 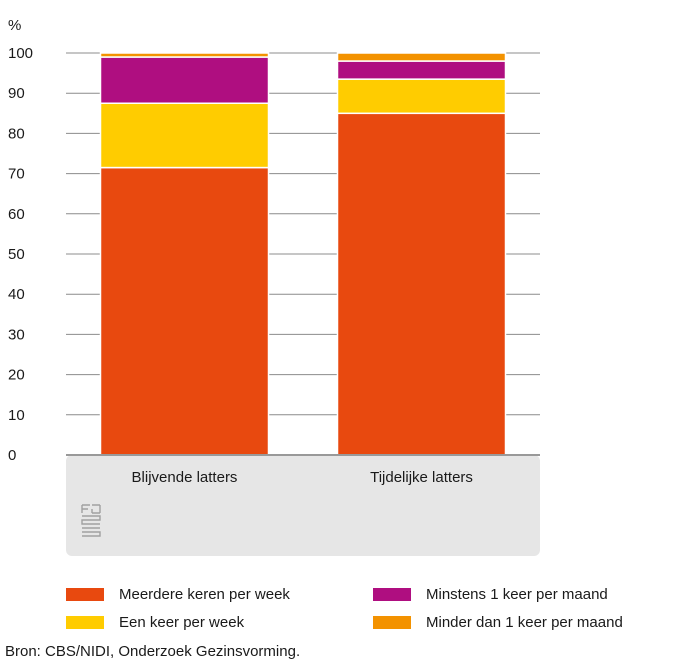 I want to click on legend-label: Een keer per week, so click(x=182, y=622).